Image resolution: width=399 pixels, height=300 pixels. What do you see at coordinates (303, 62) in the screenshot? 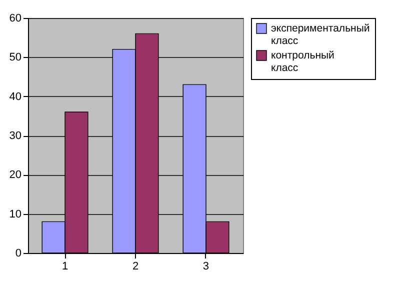
I see `legend-label: контрольный класс` at bounding box center [303, 62].